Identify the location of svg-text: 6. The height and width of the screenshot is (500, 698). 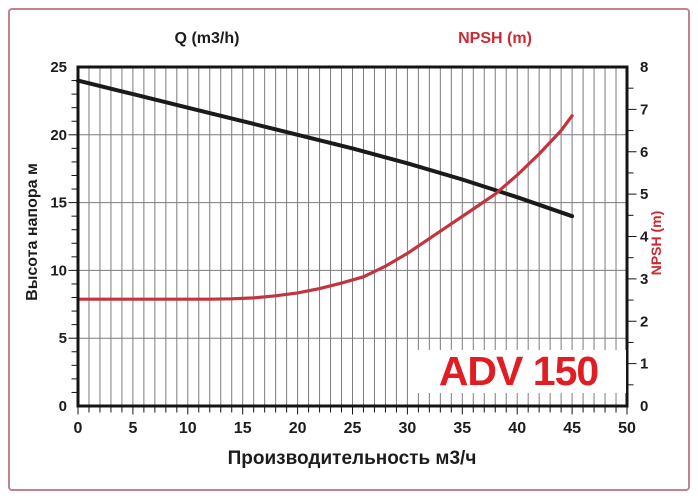
(644, 152).